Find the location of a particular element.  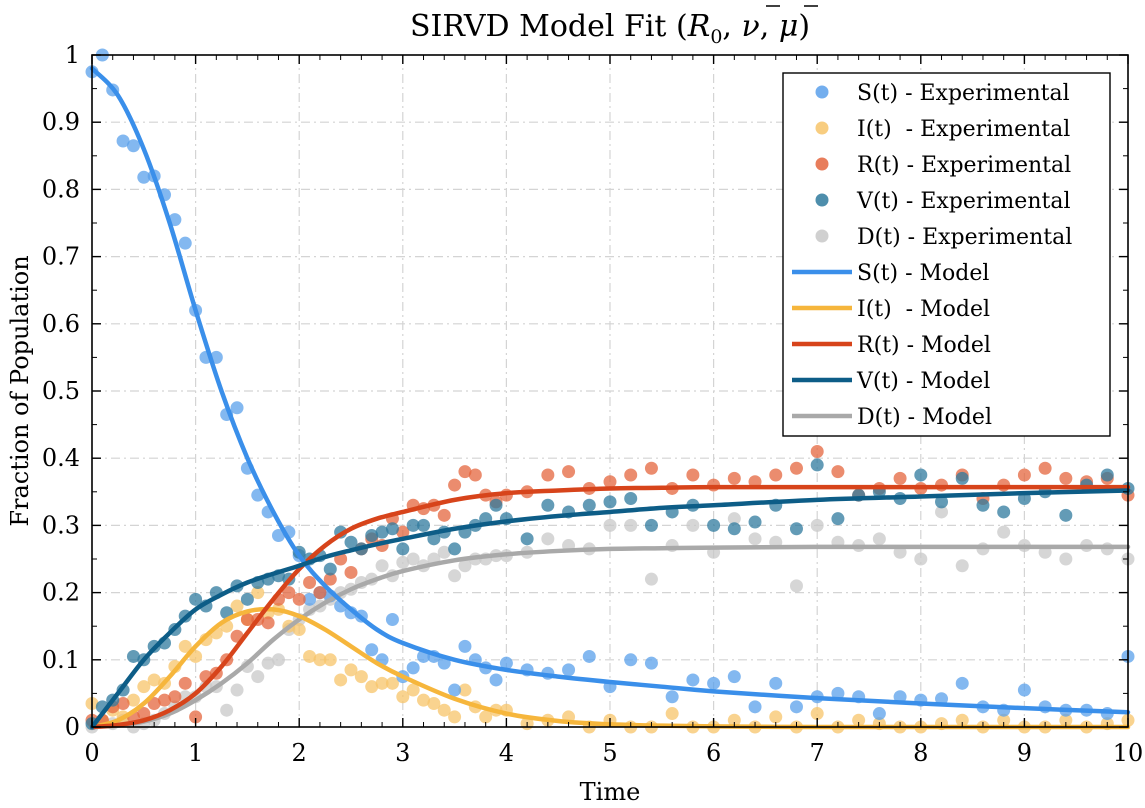

legend-label: I(t) - Model is located at coordinates (923, 309).